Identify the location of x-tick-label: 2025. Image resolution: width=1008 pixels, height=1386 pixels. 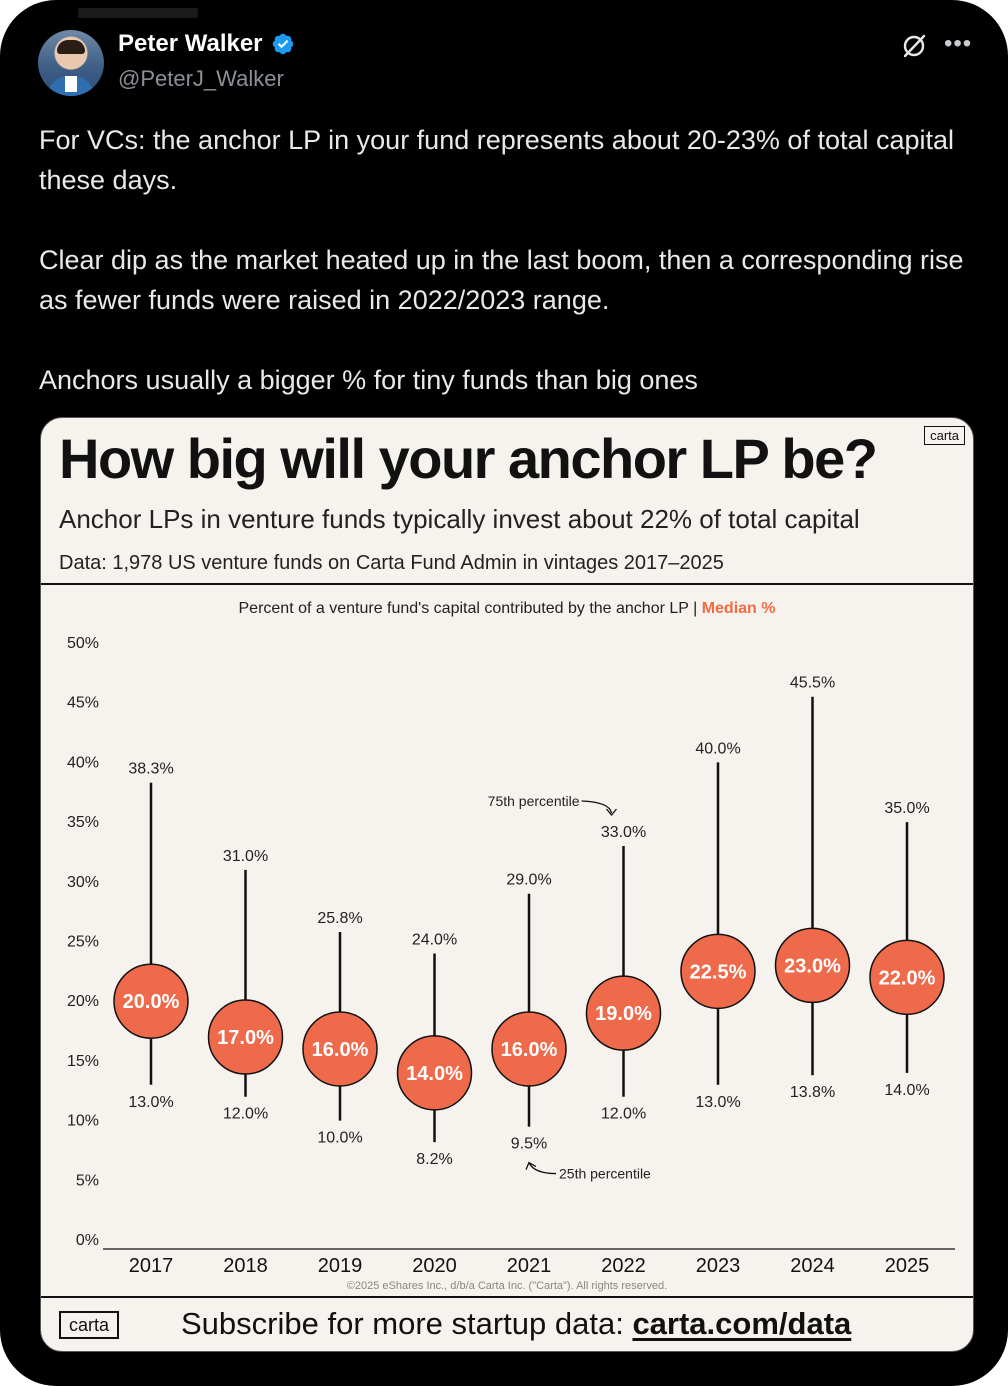
(907, 1266).